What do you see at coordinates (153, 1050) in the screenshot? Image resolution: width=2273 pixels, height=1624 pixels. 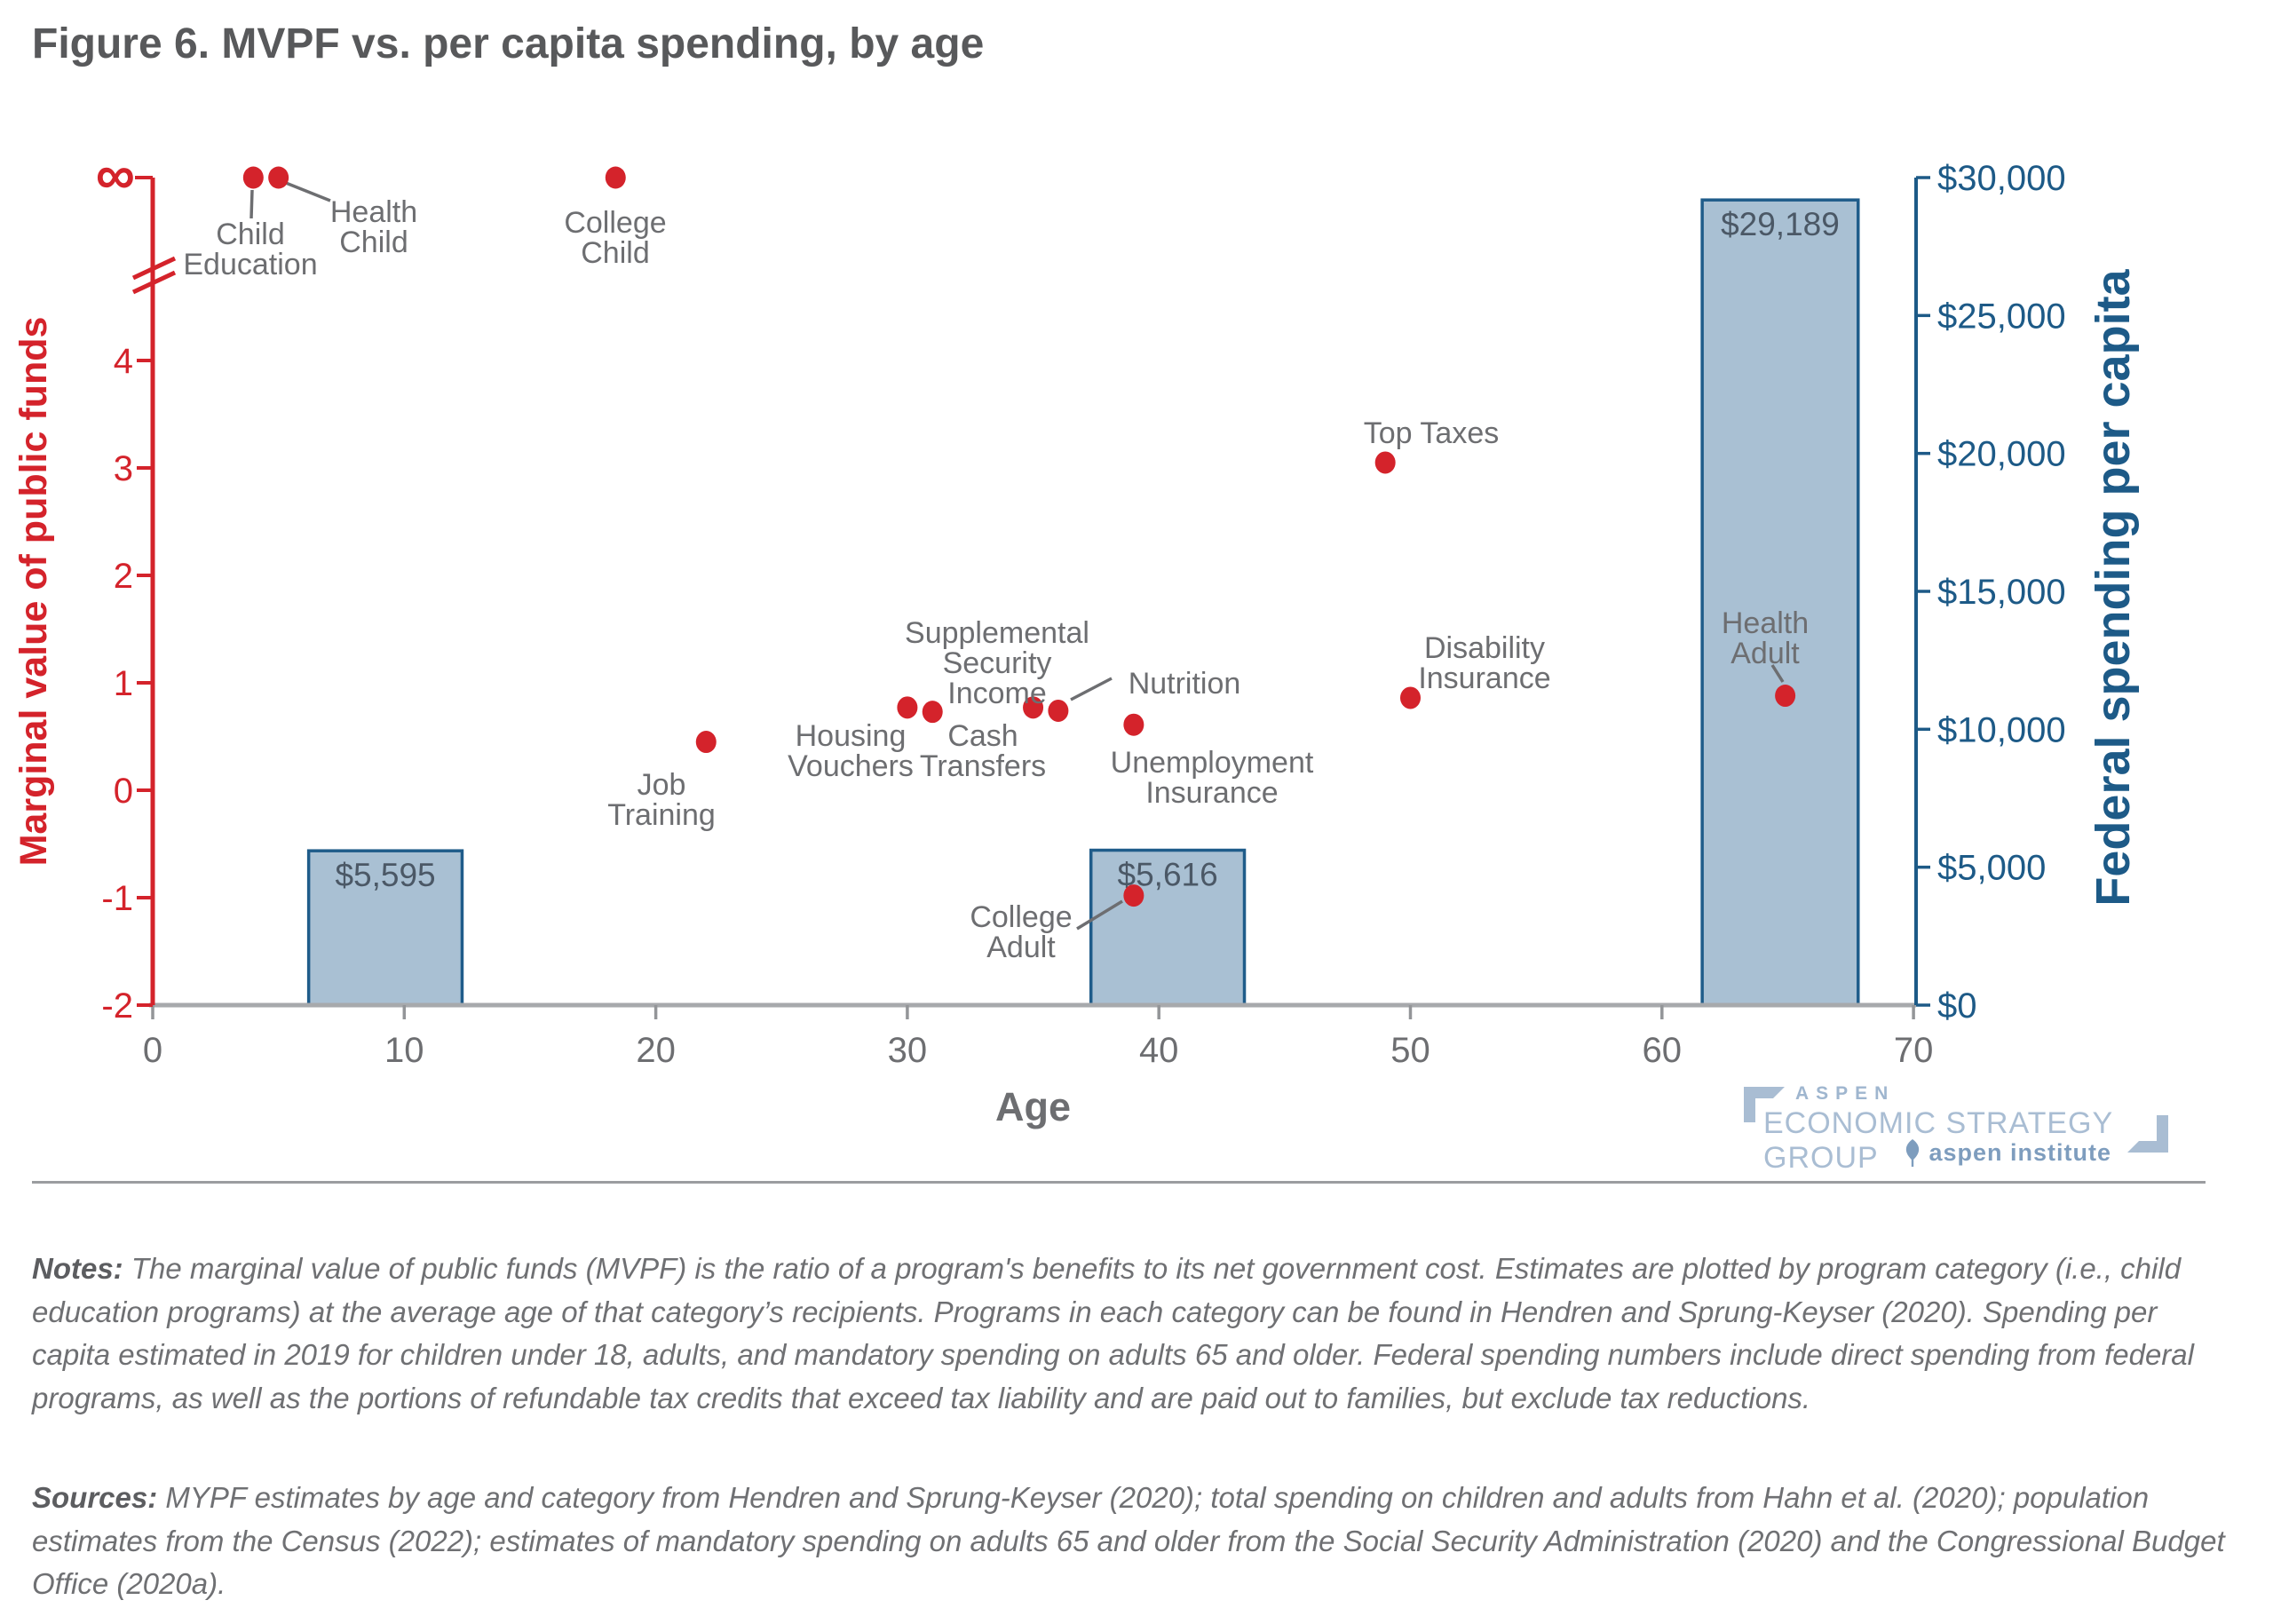 I see `x-tick-label: 0` at bounding box center [153, 1050].